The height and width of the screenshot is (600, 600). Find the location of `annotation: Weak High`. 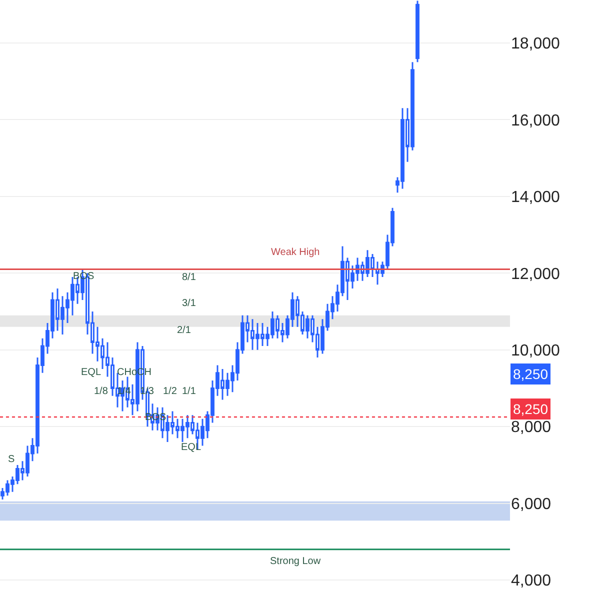

annotation: Weak High is located at coordinates (295, 252).